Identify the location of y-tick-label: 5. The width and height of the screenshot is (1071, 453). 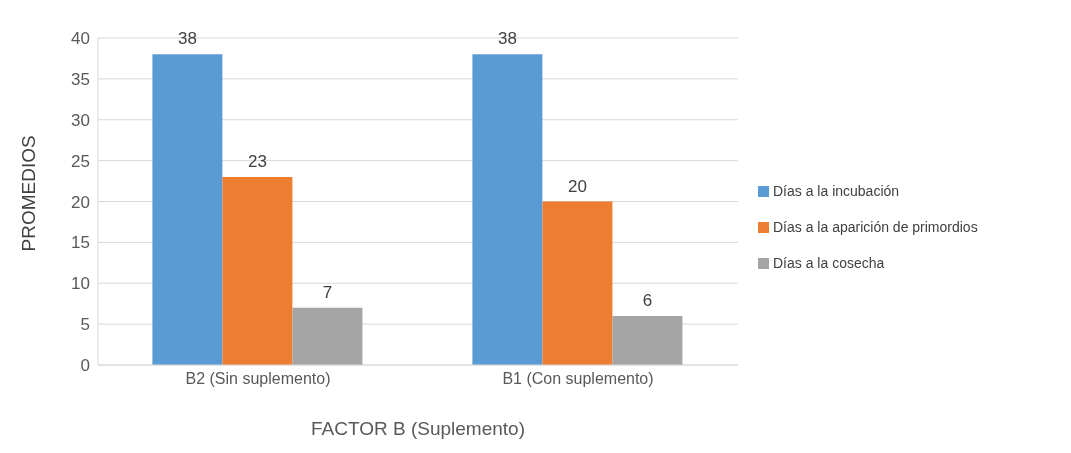
(85, 325).